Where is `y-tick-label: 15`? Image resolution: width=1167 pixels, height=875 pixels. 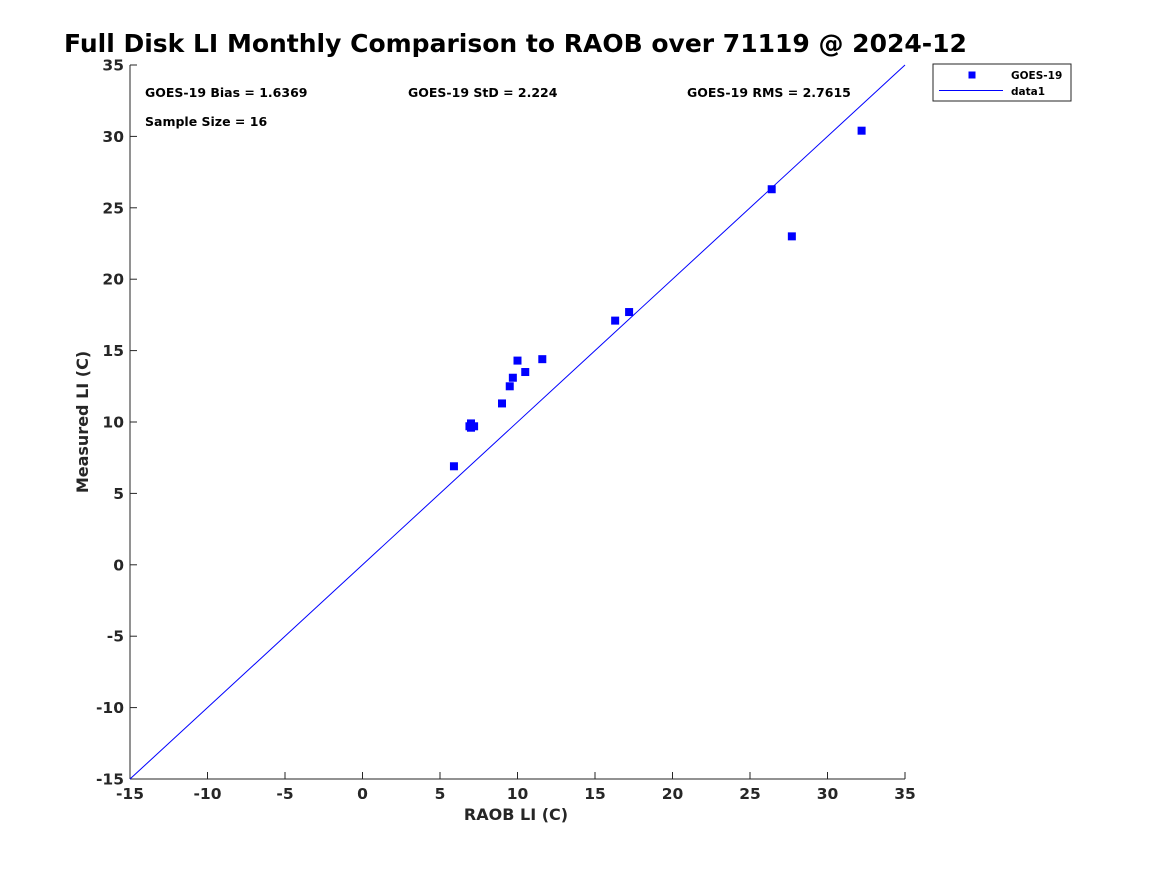
y-tick-label: 15 is located at coordinates (113, 351).